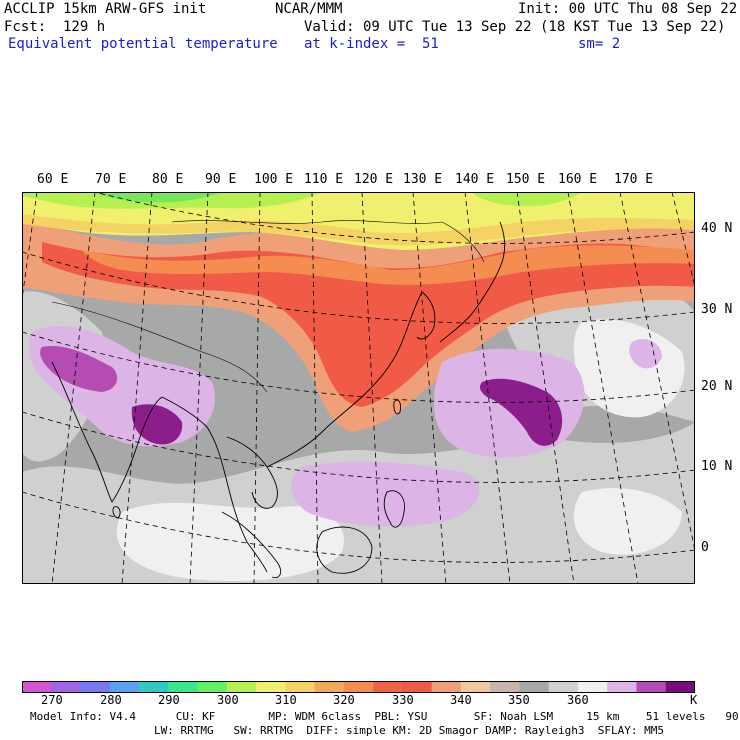 This screenshot has width=740, height=740. What do you see at coordinates (214, 484) in the screenshot?
I see `coastline-southeast-asia` at bounding box center [214, 484].